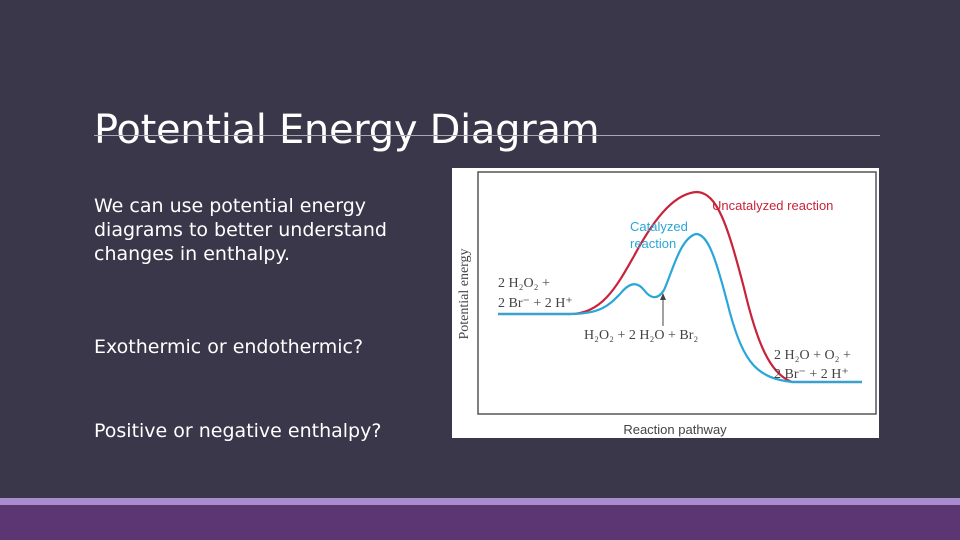 This screenshot has height=540, width=960. I want to click on catalyzed-label-line1: Catalyzed, so click(659, 226).